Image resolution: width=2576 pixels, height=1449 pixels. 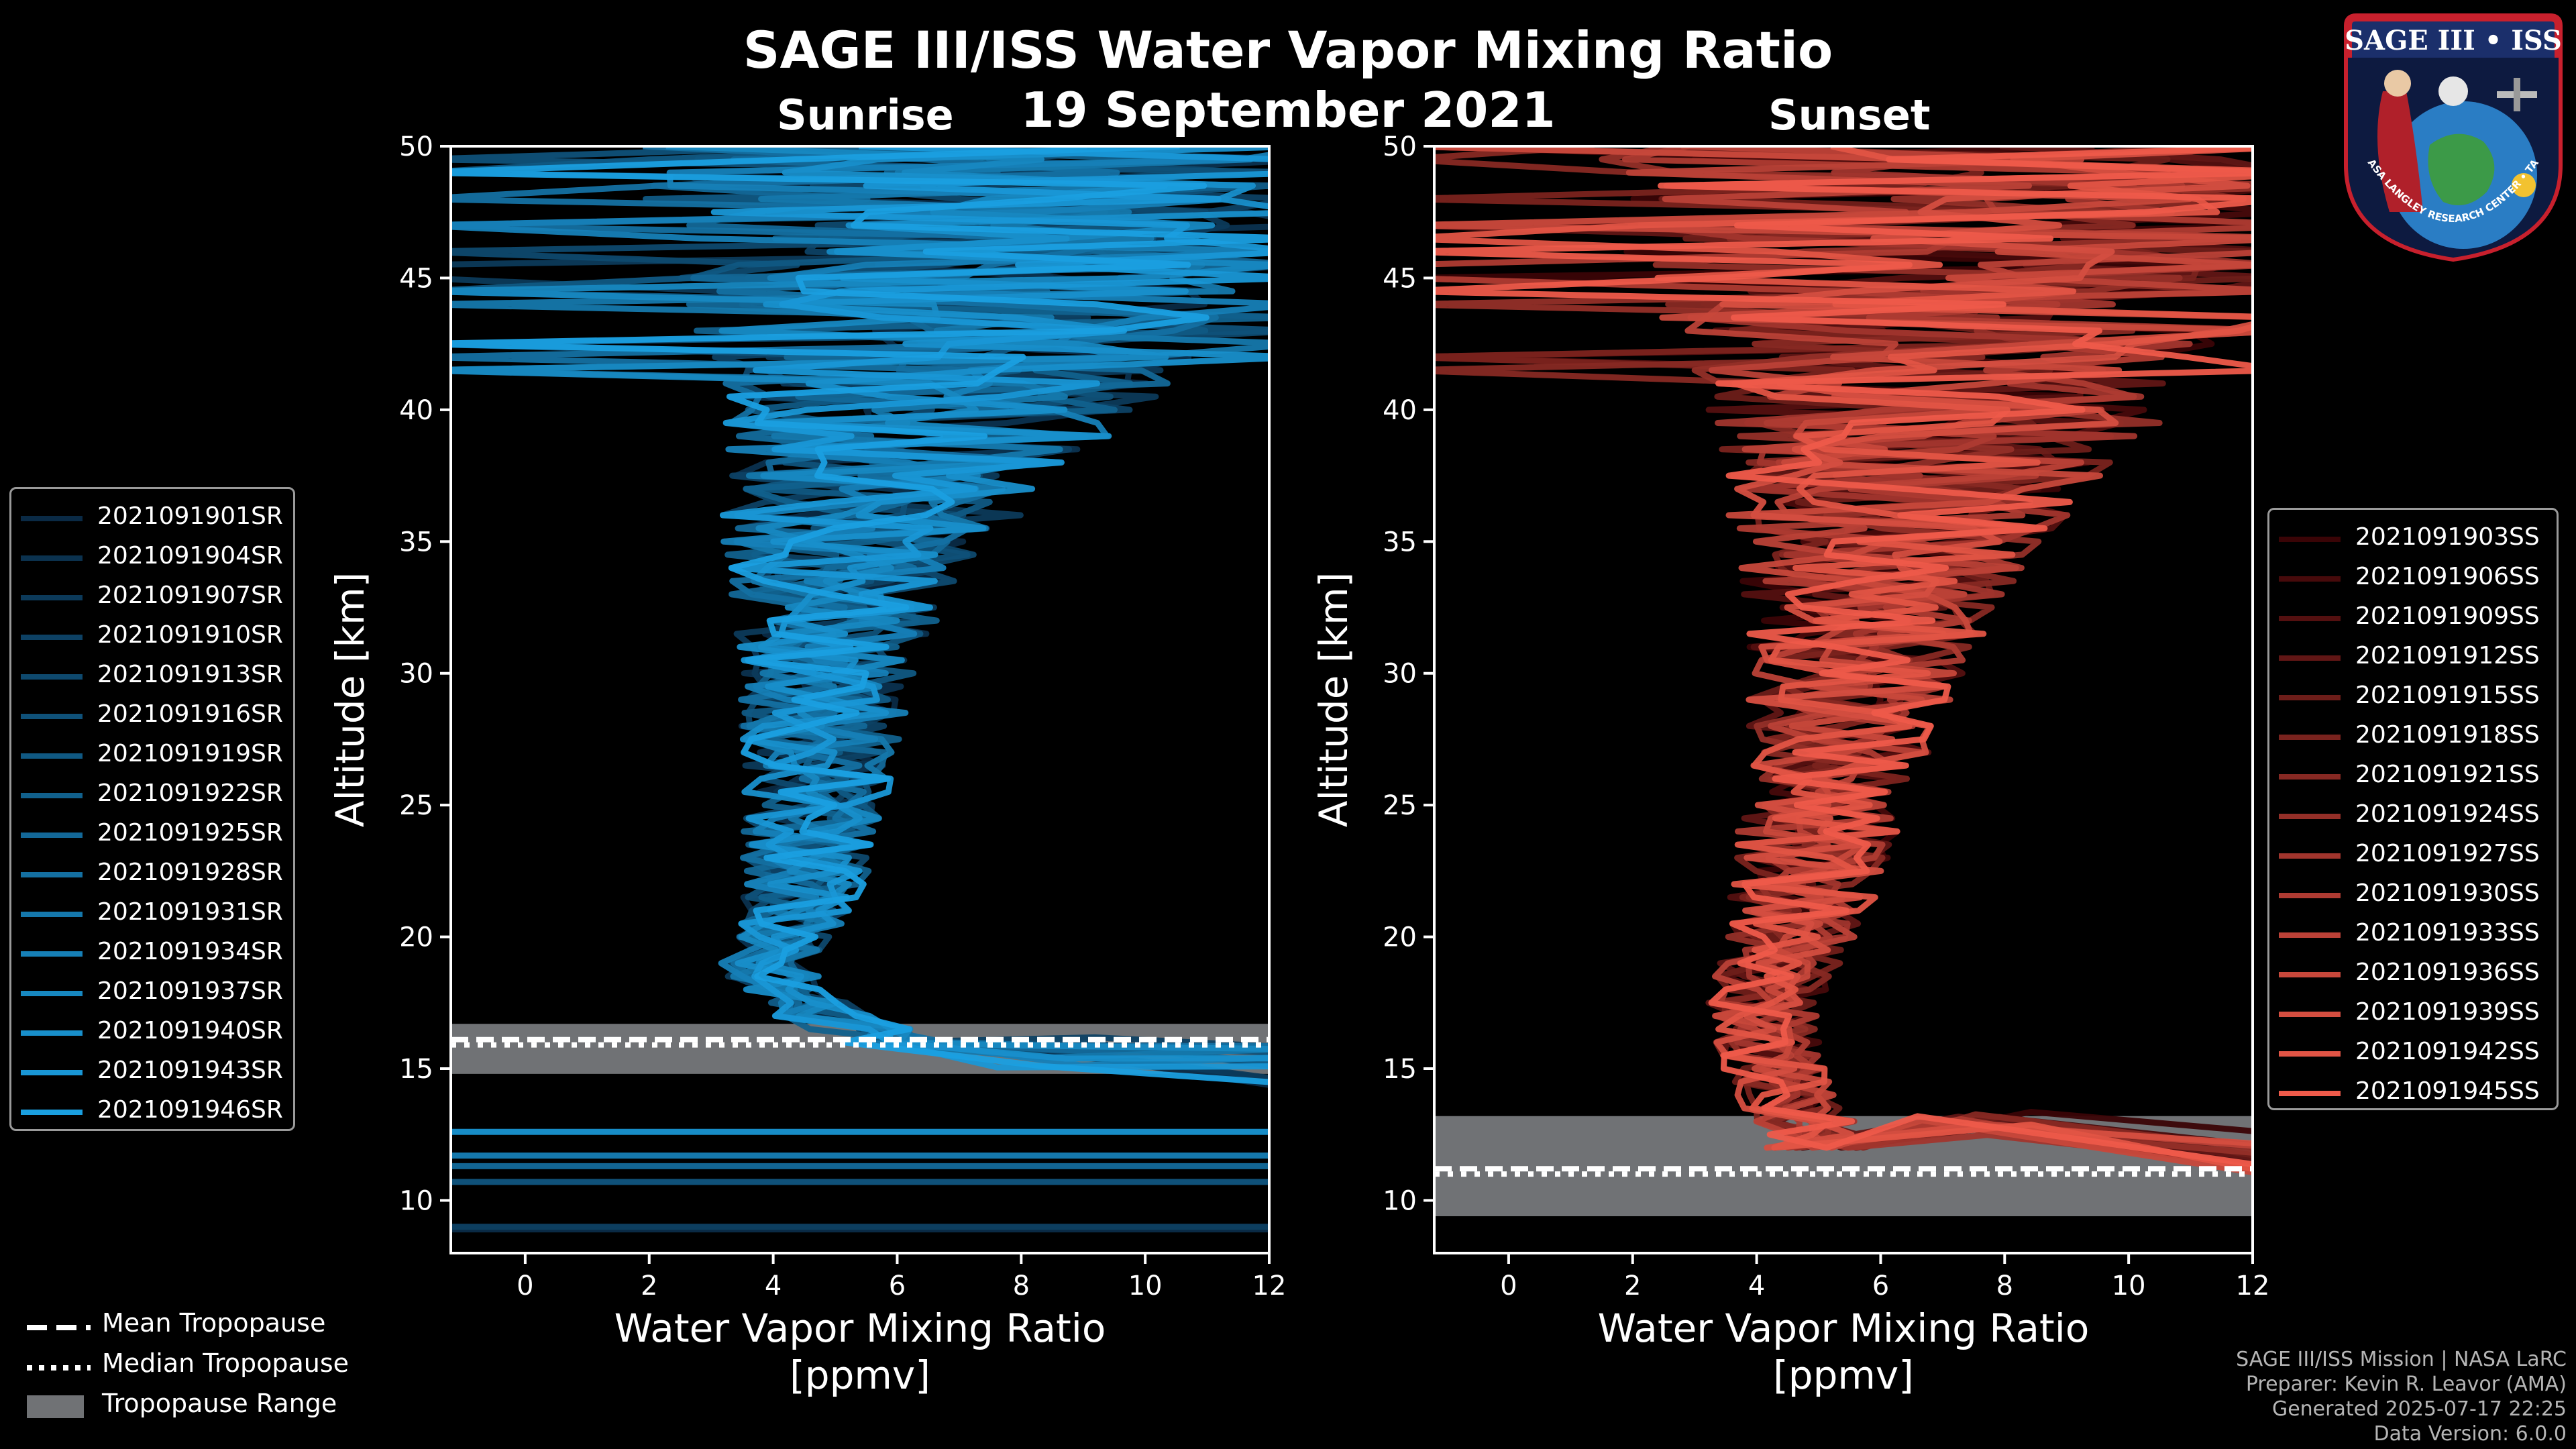 I want to click on legend-item-2021091930SS: 2021091930SS, so click(x=2413, y=895).